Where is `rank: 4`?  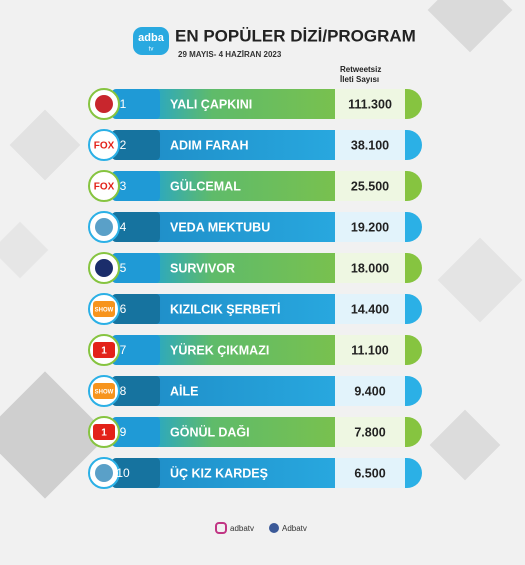
rank: 4 is located at coordinates (123, 227).